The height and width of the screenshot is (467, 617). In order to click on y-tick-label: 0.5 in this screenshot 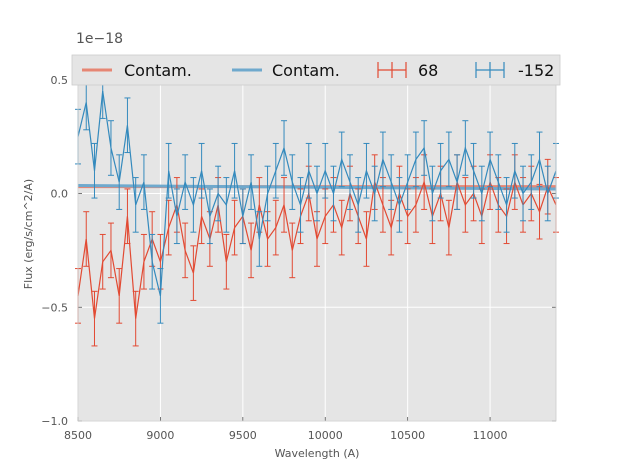, I will do `click(60, 80)`.